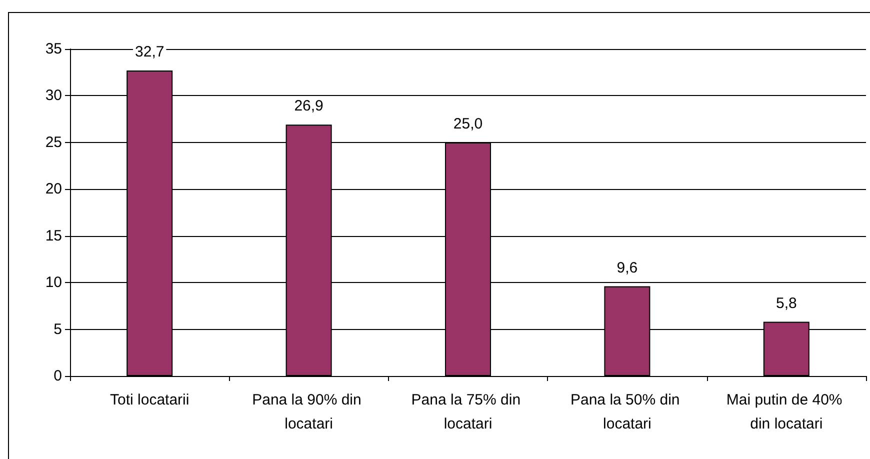  Describe the element at coordinates (627, 412) in the screenshot. I see `x-tick-label: Pana la 50% din locatari` at that location.